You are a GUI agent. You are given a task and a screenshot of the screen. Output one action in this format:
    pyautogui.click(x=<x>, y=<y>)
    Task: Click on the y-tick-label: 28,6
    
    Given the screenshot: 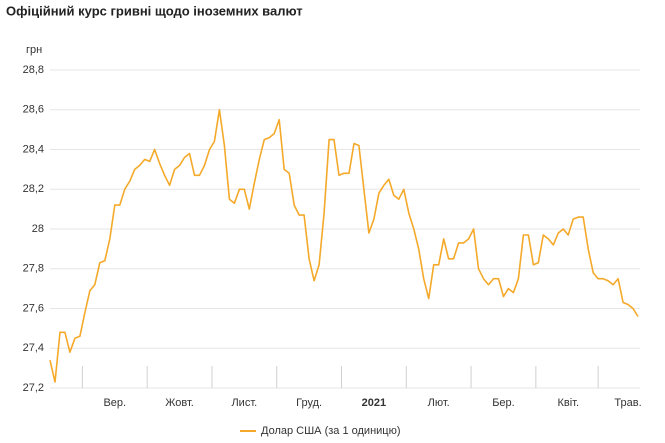 What is the action you would take?
    pyautogui.click(x=33, y=110)
    